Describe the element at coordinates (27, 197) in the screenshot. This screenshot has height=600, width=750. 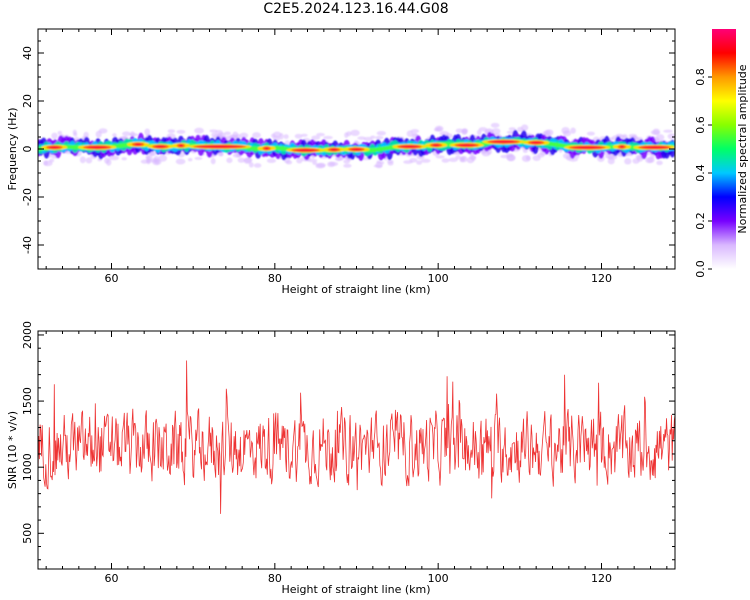
I see `y-tick-label: -20` at that location.